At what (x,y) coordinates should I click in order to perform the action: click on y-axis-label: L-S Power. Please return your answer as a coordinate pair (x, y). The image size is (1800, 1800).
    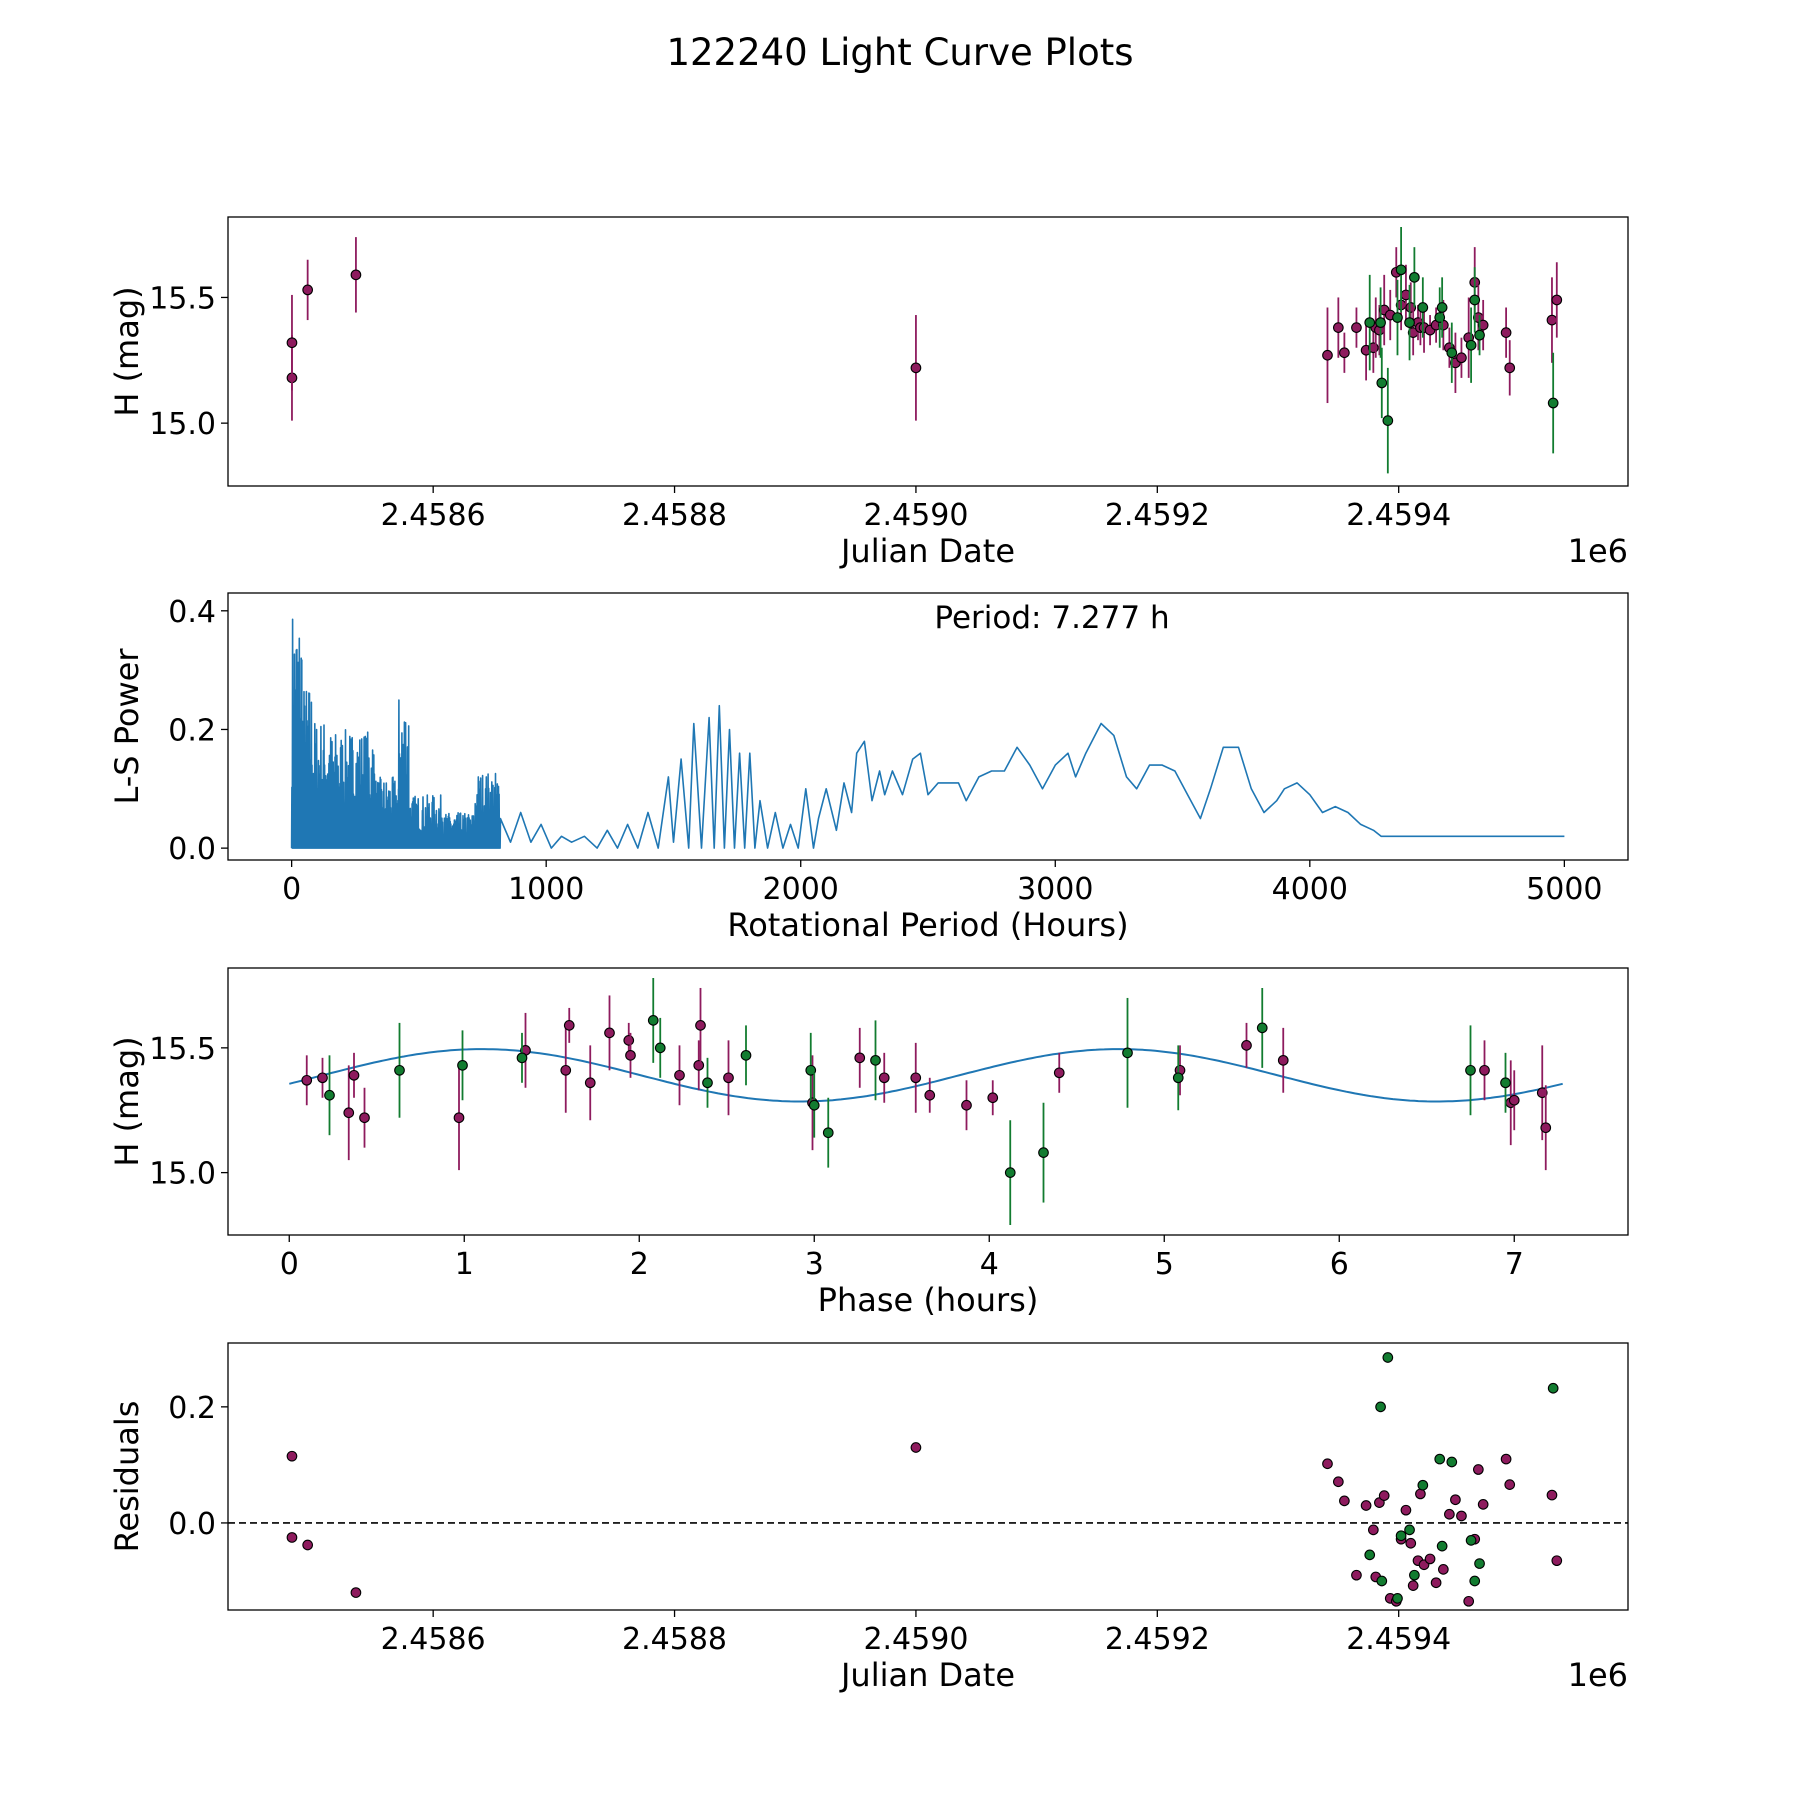
    Looking at the image, I should click on (127, 726).